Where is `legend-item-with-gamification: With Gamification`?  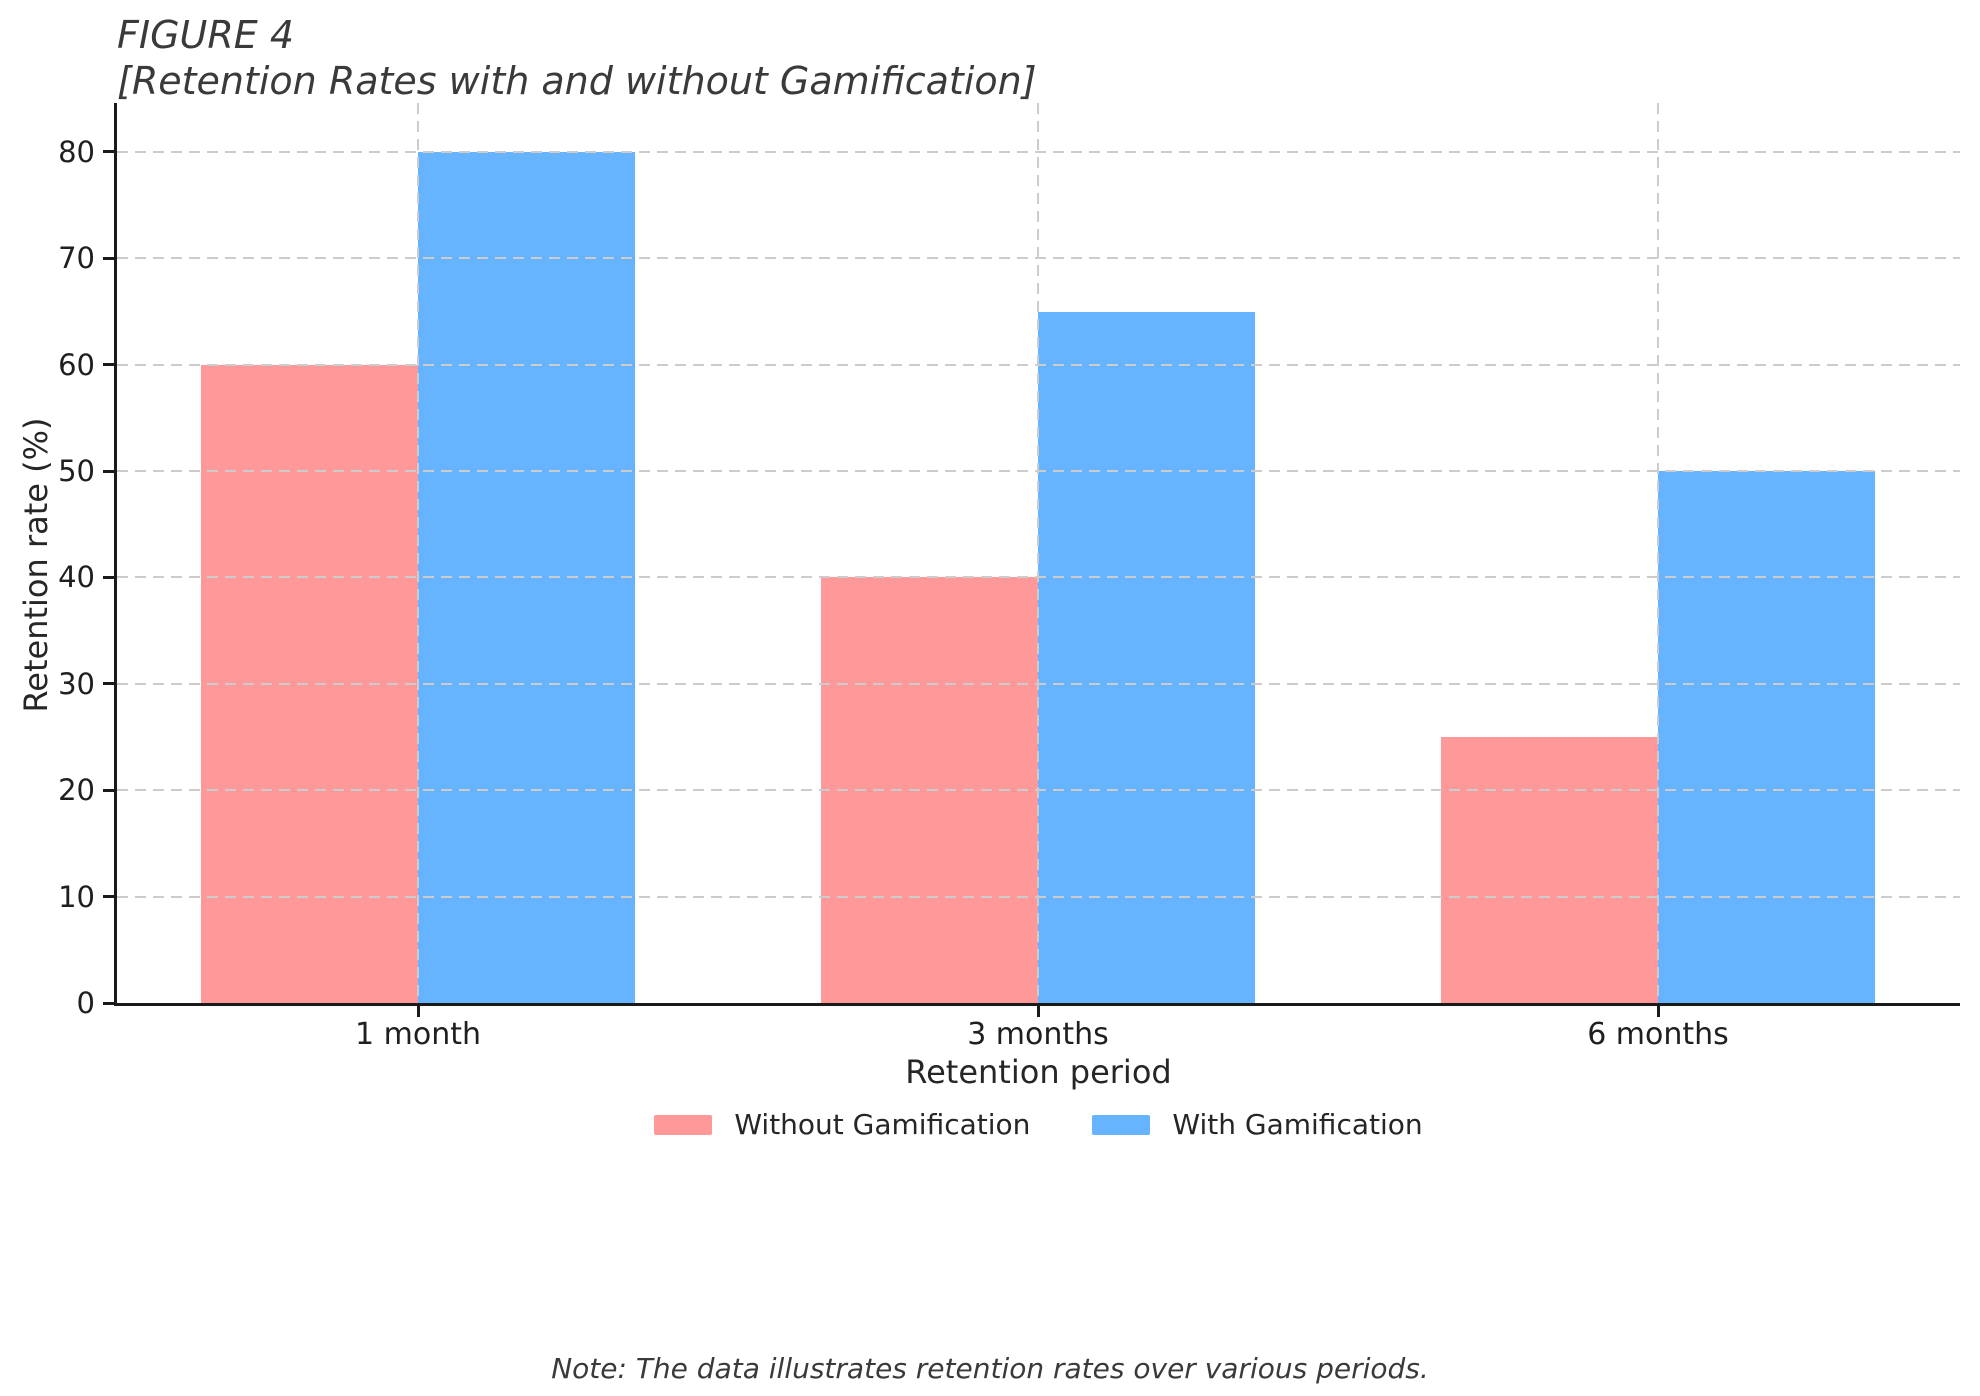 legend-item-with-gamification: With Gamification is located at coordinates (1257, 1124).